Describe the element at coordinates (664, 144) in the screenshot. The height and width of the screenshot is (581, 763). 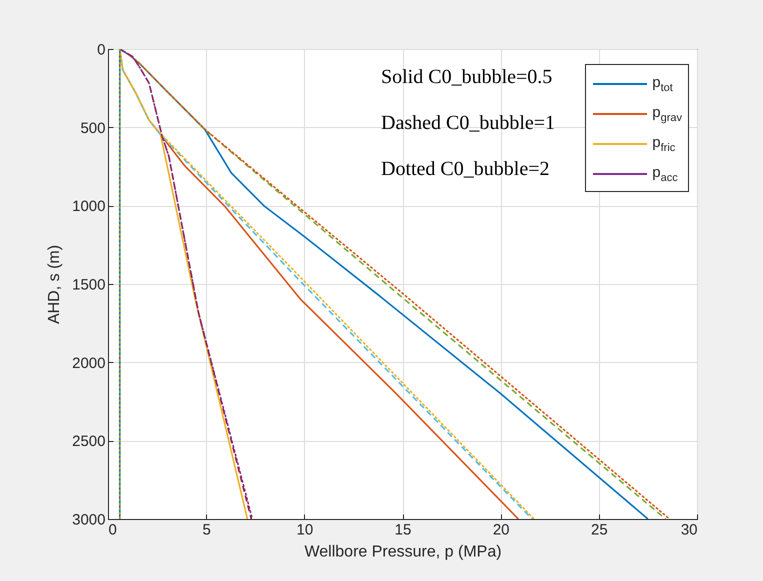
I see `legend-label: p$_{fric}$` at that location.